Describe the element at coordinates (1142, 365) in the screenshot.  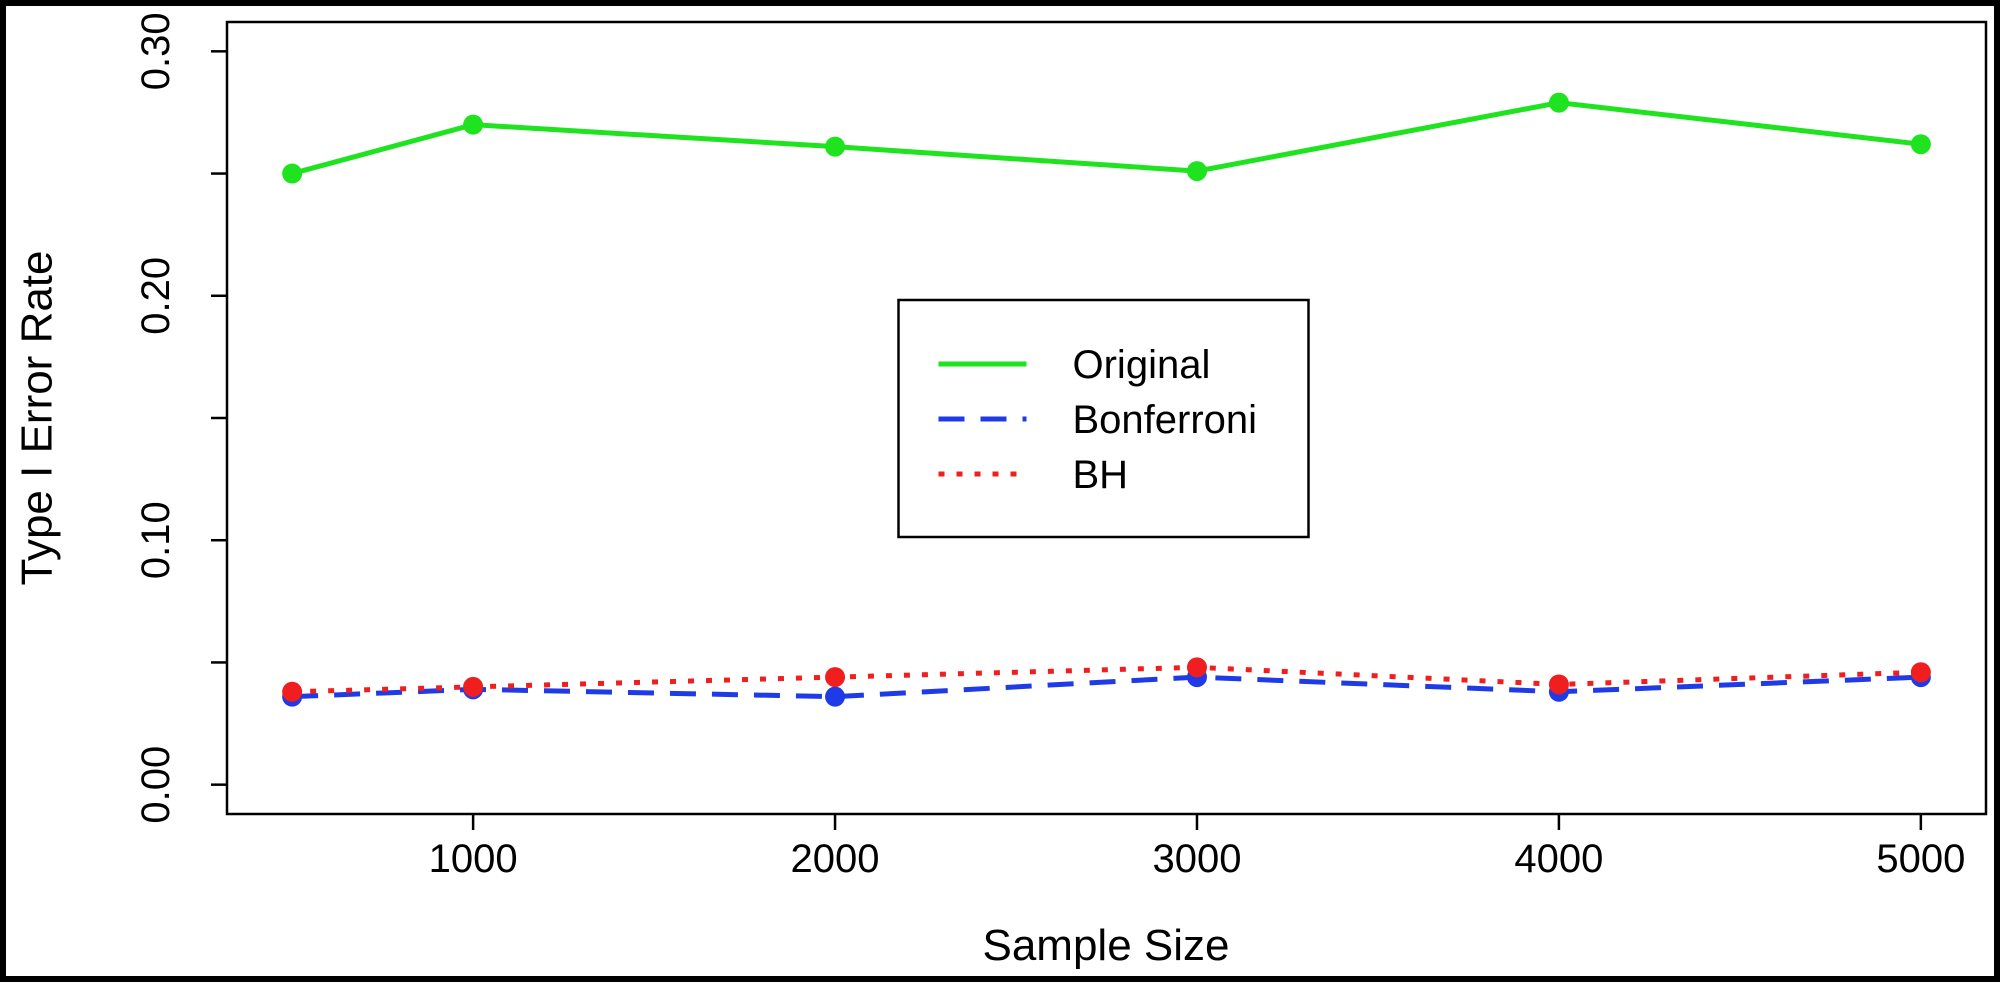
I see `legend-label: Original` at that location.